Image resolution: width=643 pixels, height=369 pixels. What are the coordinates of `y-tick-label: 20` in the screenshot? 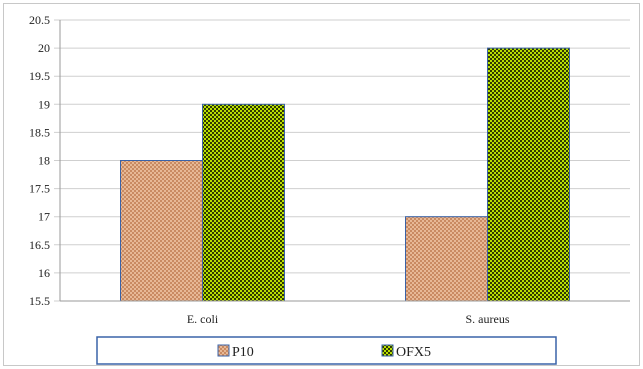 It's located at (44, 48).